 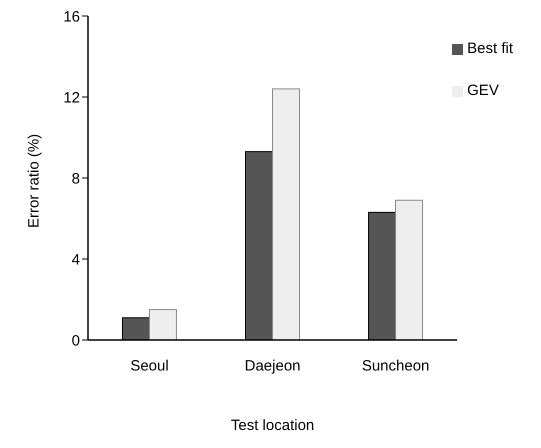 I want to click on y-tick-label: 0, so click(x=76, y=341).